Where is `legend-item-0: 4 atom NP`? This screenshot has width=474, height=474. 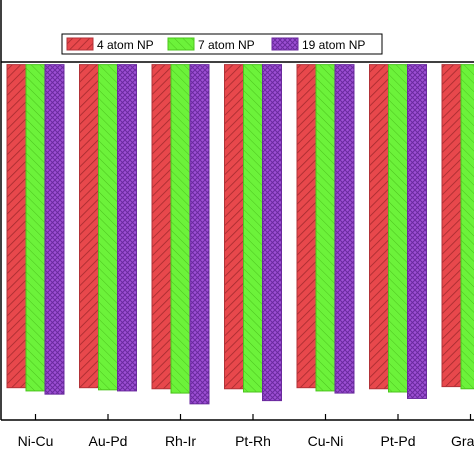
legend-item-0: 4 atom NP is located at coordinates (110, 44).